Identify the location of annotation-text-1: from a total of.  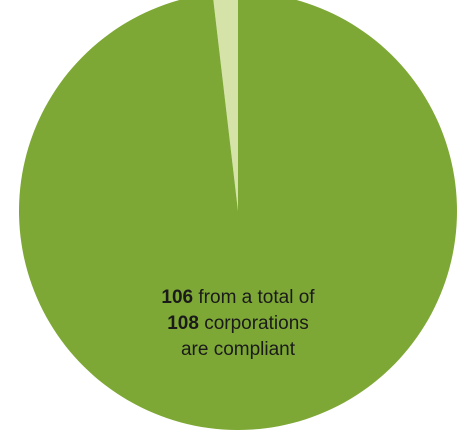
(254, 297).